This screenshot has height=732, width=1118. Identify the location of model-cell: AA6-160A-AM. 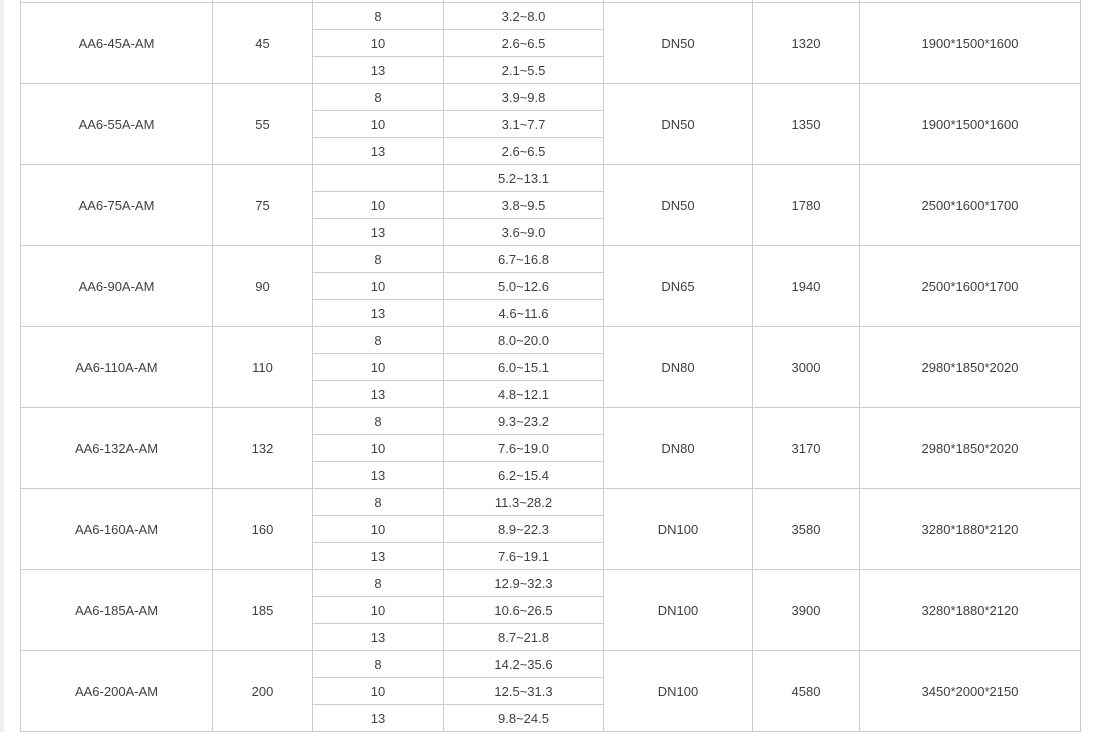
(116, 529).